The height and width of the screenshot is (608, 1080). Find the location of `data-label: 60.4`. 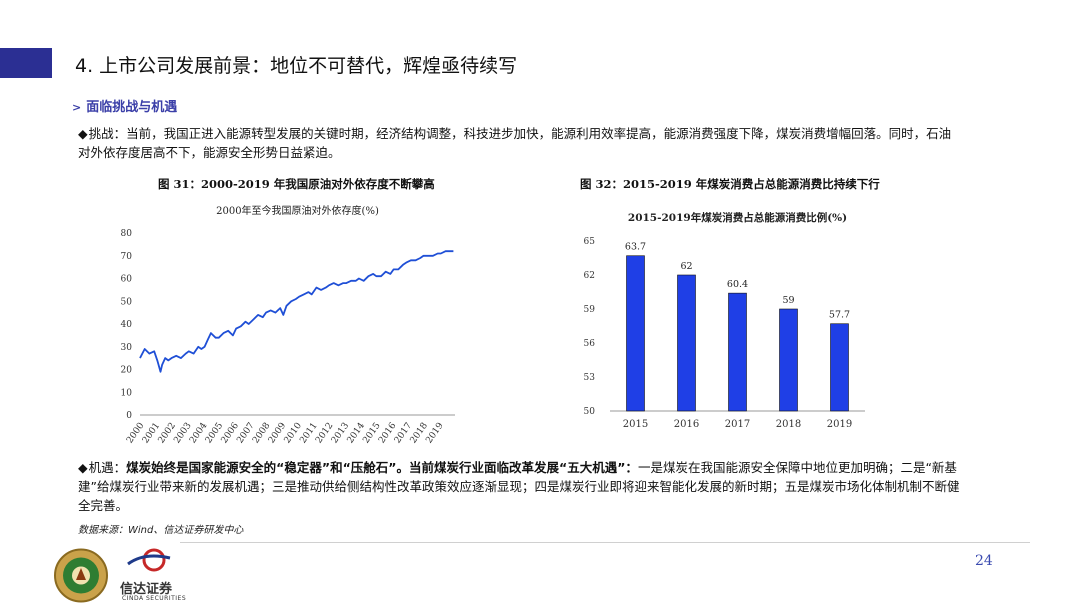

data-label: 60.4 is located at coordinates (737, 284).